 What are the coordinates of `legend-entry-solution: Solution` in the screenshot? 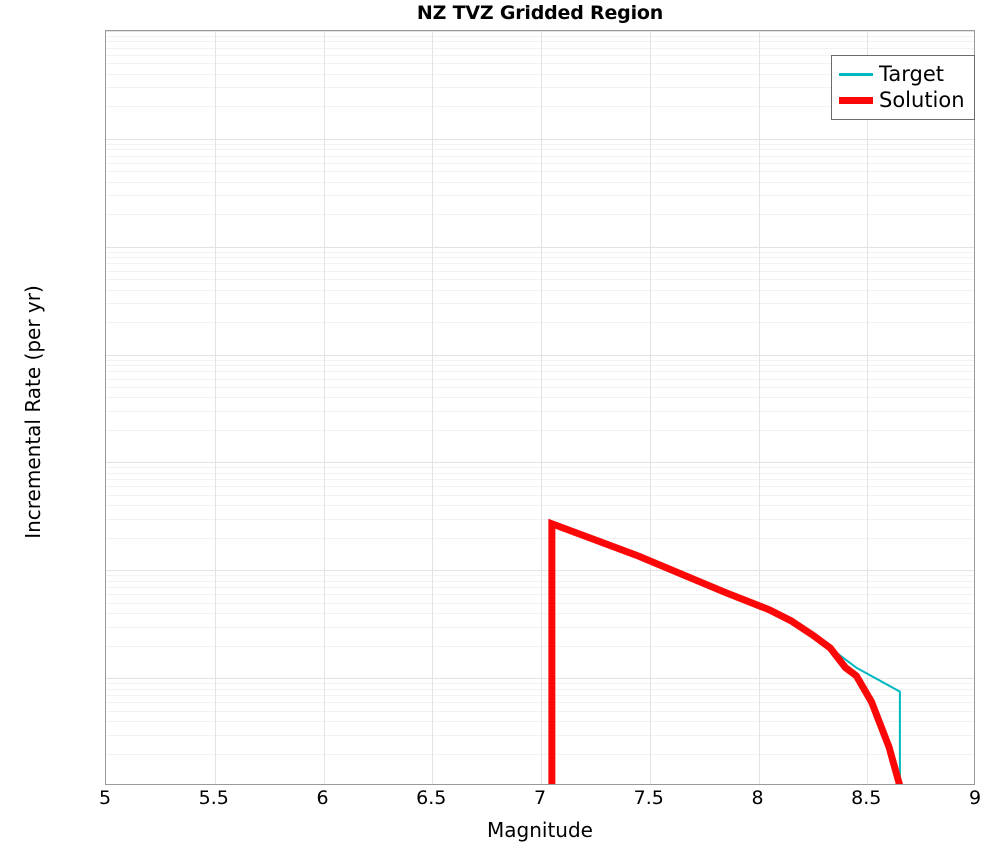 It's located at (902, 100).